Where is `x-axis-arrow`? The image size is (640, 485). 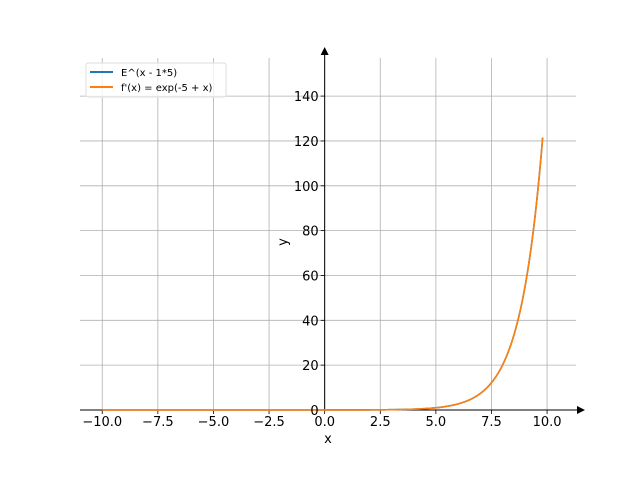 x-axis-arrow is located at coordinates (581, 410).